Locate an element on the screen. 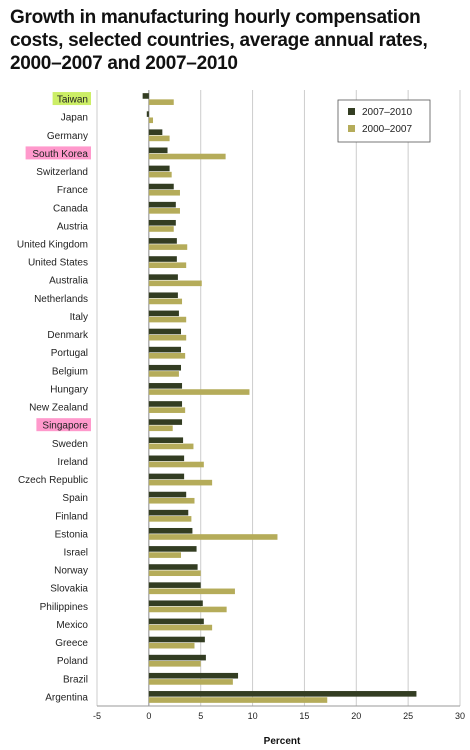 Image resolution: width=470 pixels, height=750 pixels. category-label: Czech Republic is located at coordinates (53, 480).